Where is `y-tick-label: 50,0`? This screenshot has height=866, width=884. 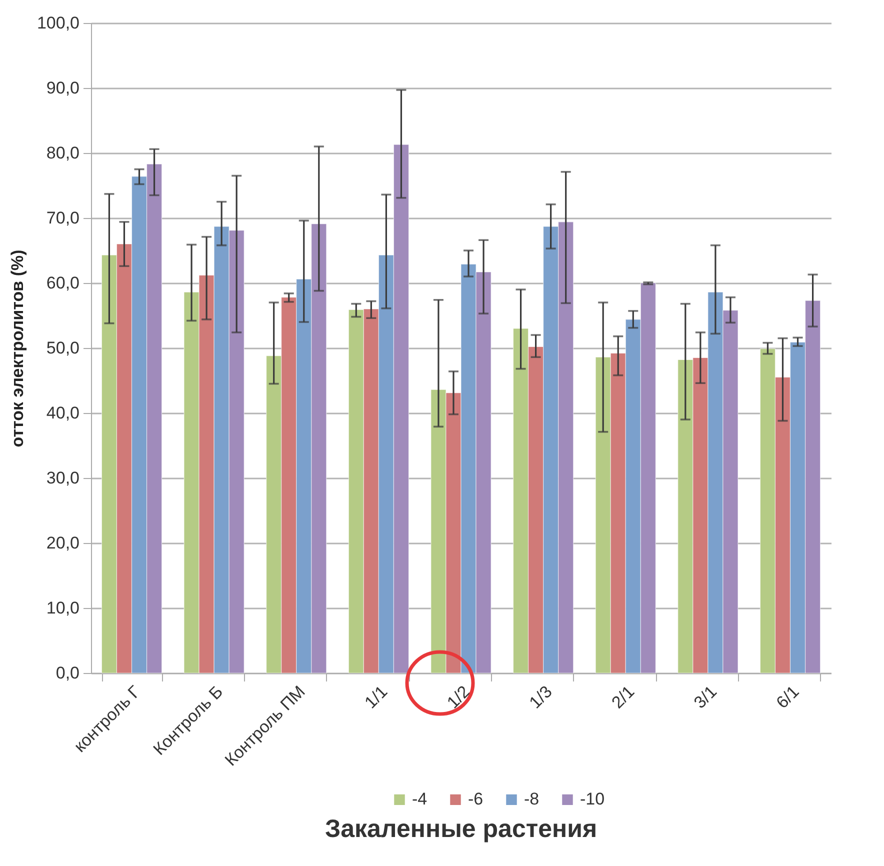 y-tick-label: 50,0 is located at coordinates (63, 348).